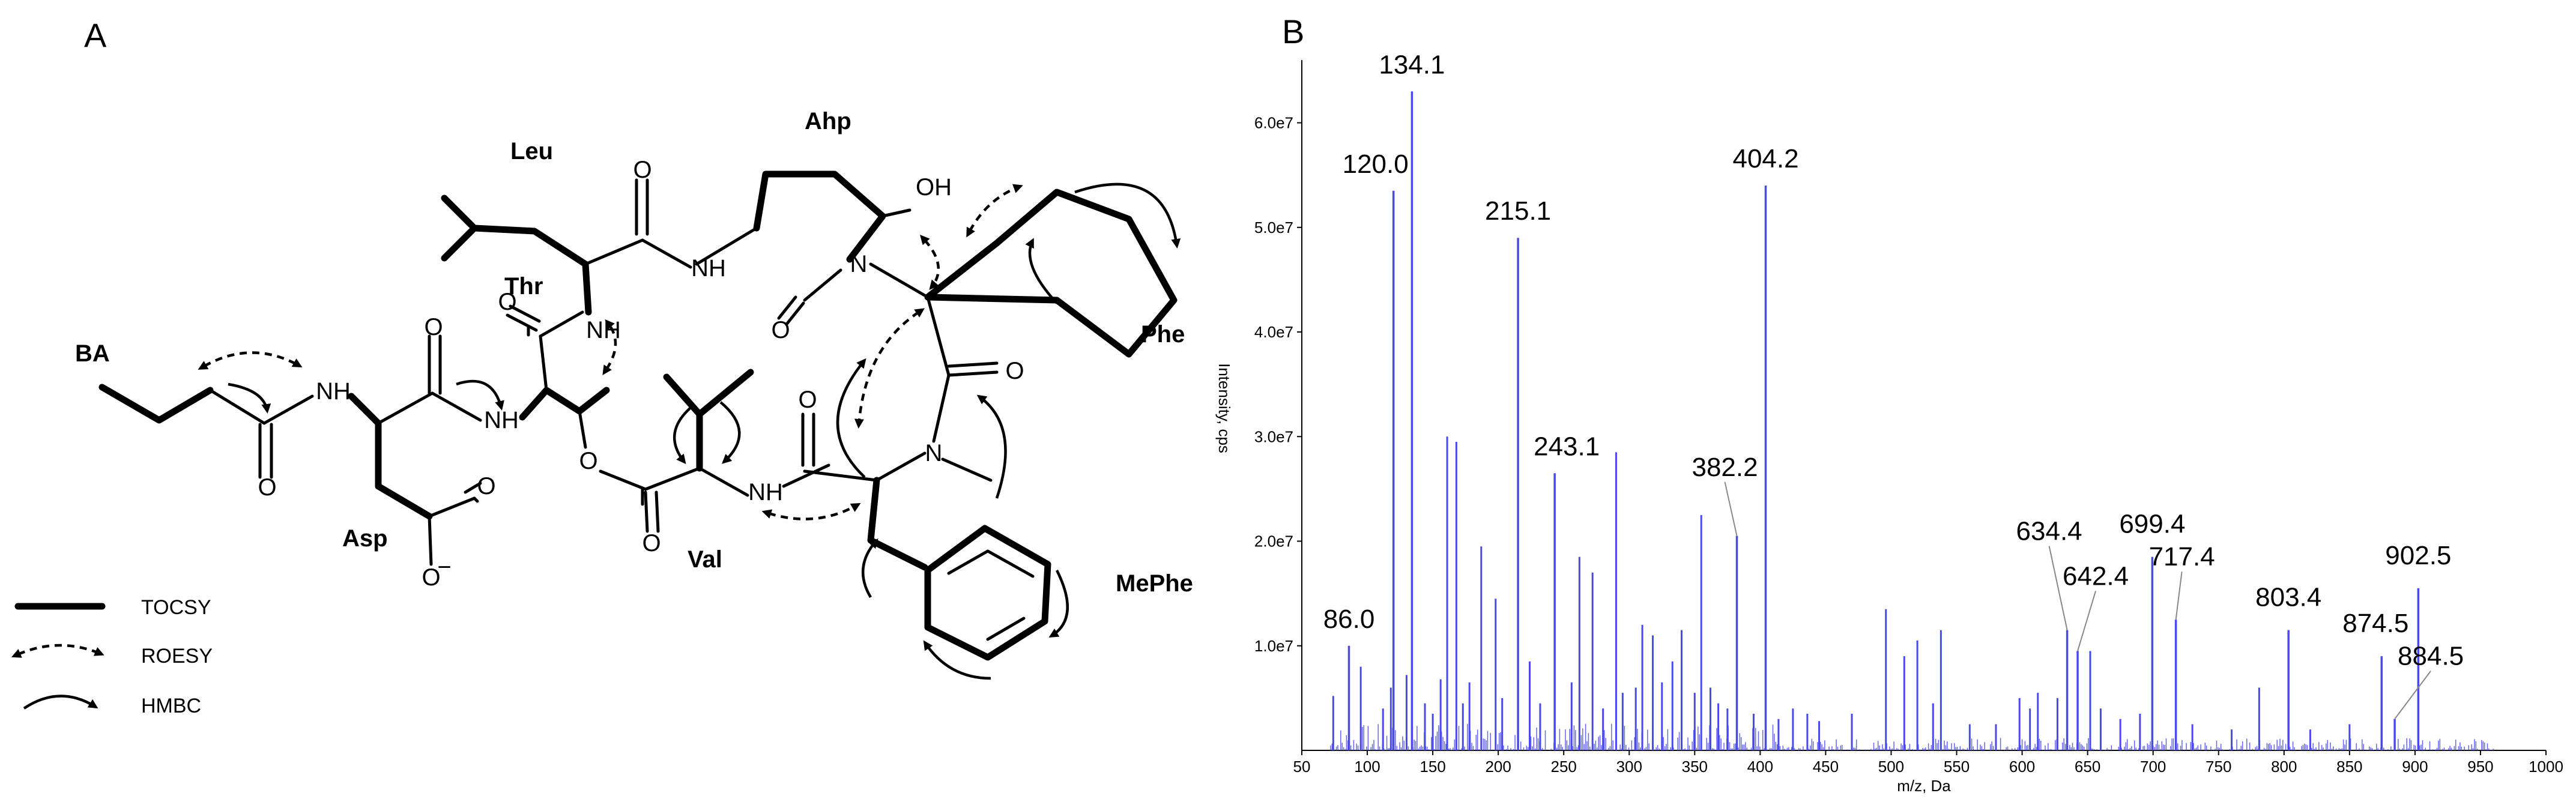  Describe the element at coordinates (1725, 467) in the screenshot. I see `peak-label: 382.2` at that location.